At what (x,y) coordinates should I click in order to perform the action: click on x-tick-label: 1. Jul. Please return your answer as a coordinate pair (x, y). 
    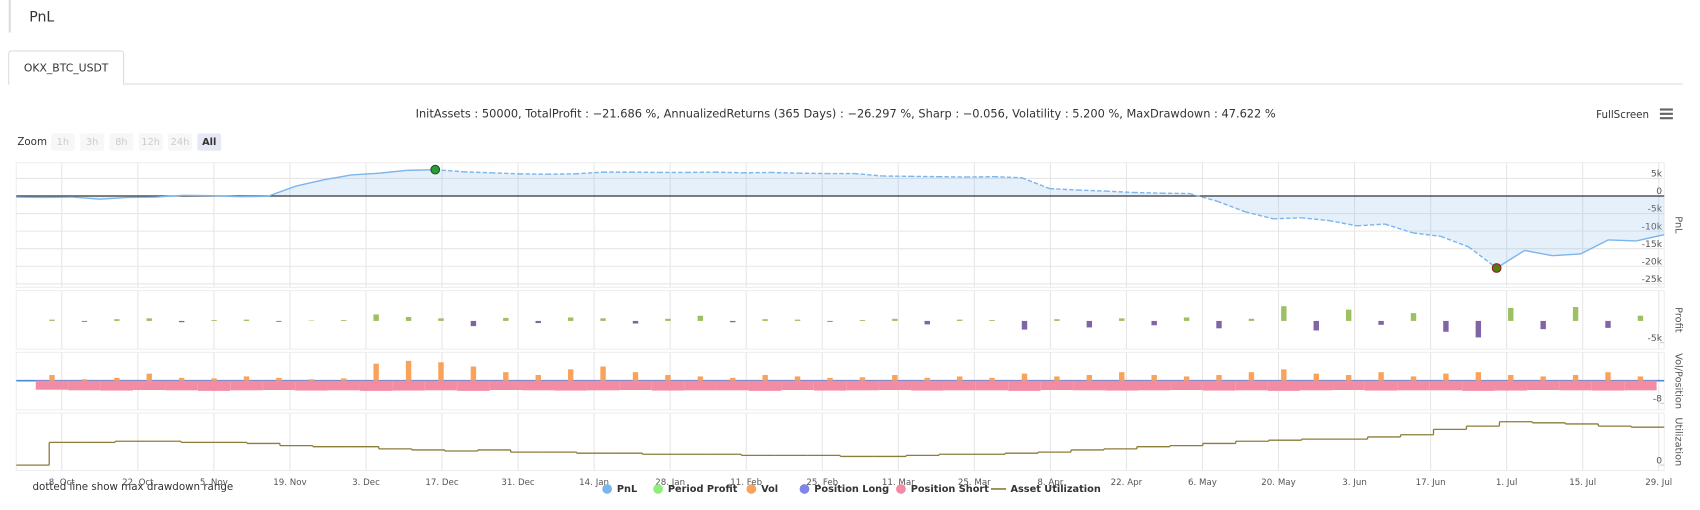
    Looking at the image, I should click on (1506, 483).